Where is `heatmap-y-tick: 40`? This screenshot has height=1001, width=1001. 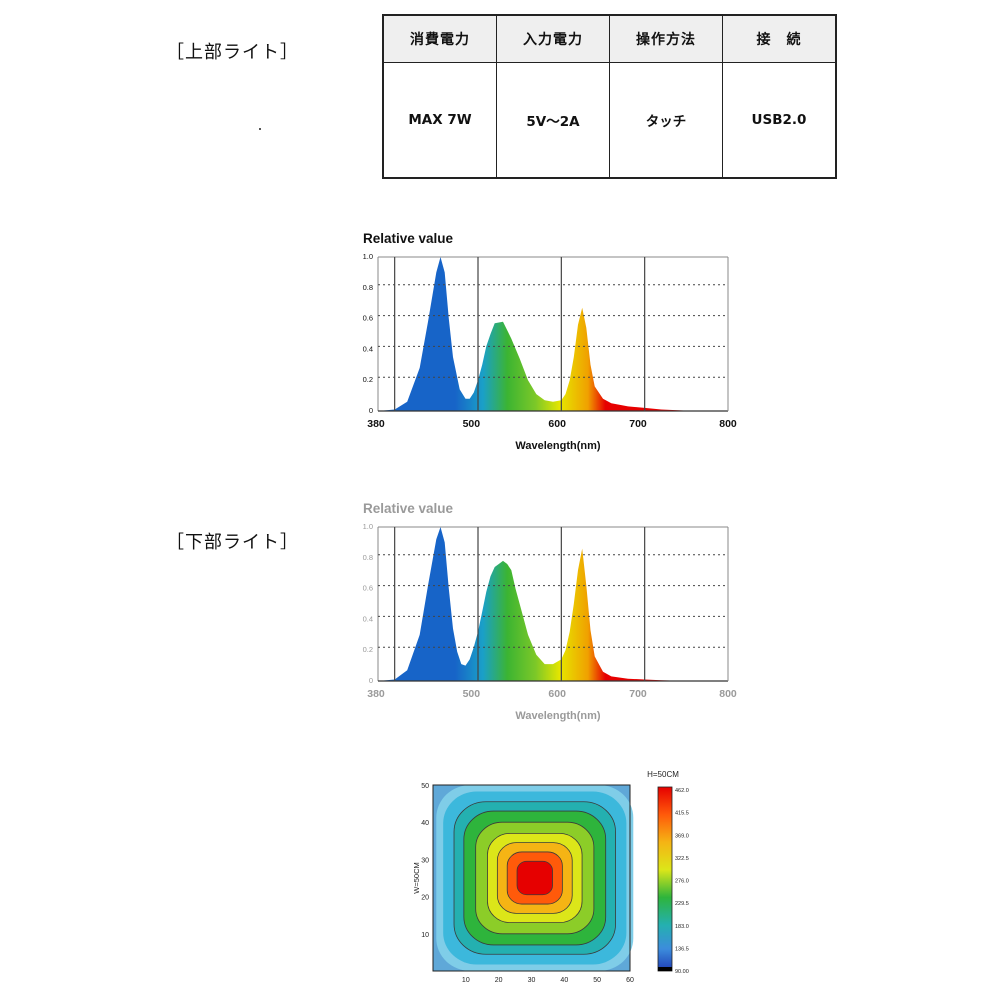
heatmap-y-tick: 40 is located at coordinates (425, 823).